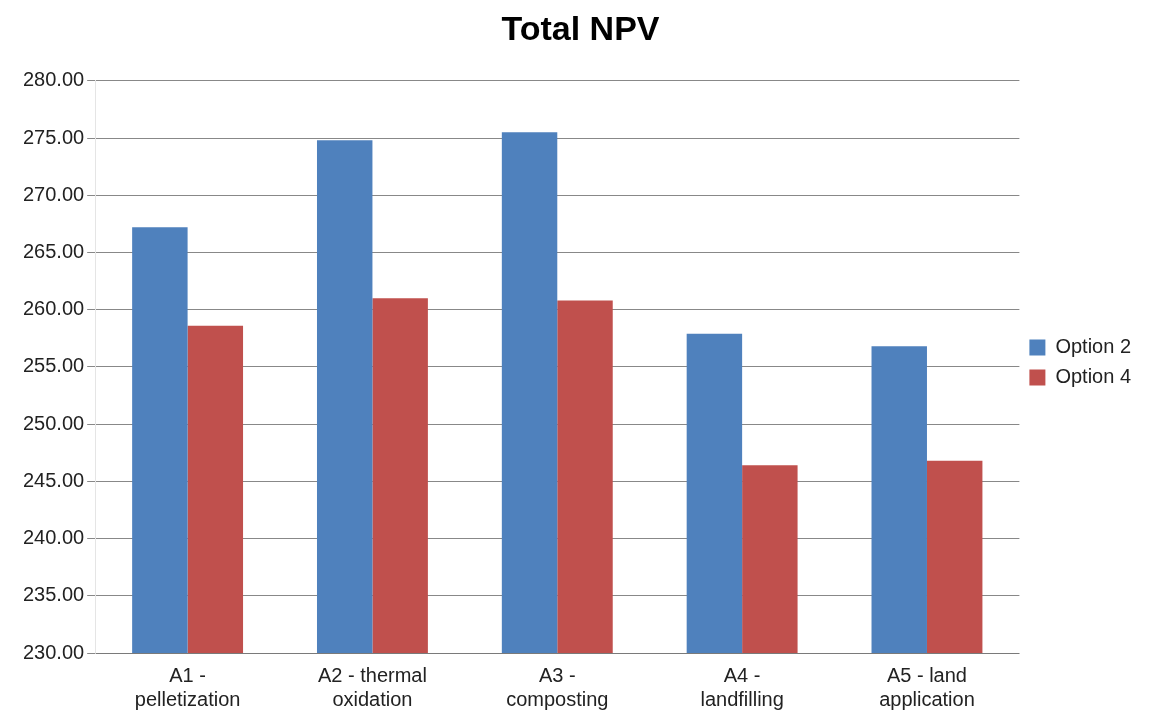 Image resolution: width=1161 pixels, height=725 pixels. What do you see at coordinates (54, 651) in the screenshot?
I see `y-tick-label: 230.00` at bounding box center [54, 651].